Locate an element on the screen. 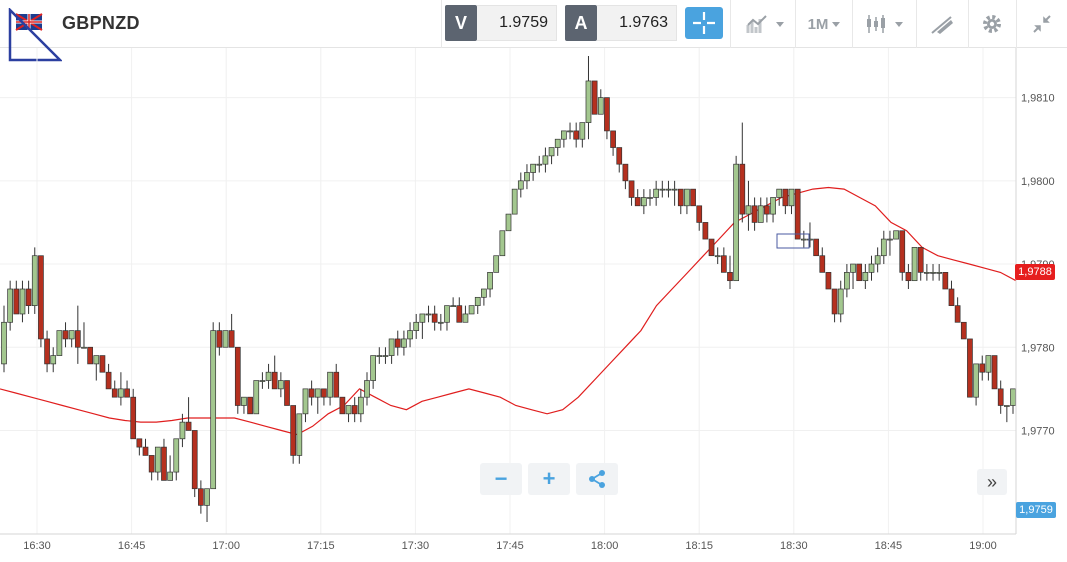 The image size is (1067, 562). ask-quote: A 1.9763 is located at coordinates (621, 23).